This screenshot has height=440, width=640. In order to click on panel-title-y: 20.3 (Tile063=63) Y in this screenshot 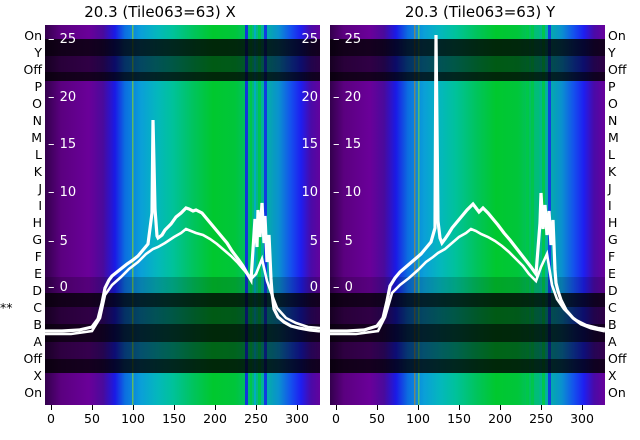, I will do `click(480, 12)`.